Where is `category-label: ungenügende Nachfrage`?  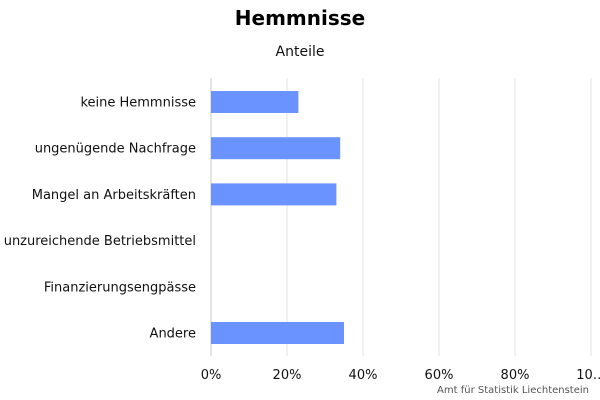
category-label: ungenügende Nachfrage is located at coordinates (115, 149).